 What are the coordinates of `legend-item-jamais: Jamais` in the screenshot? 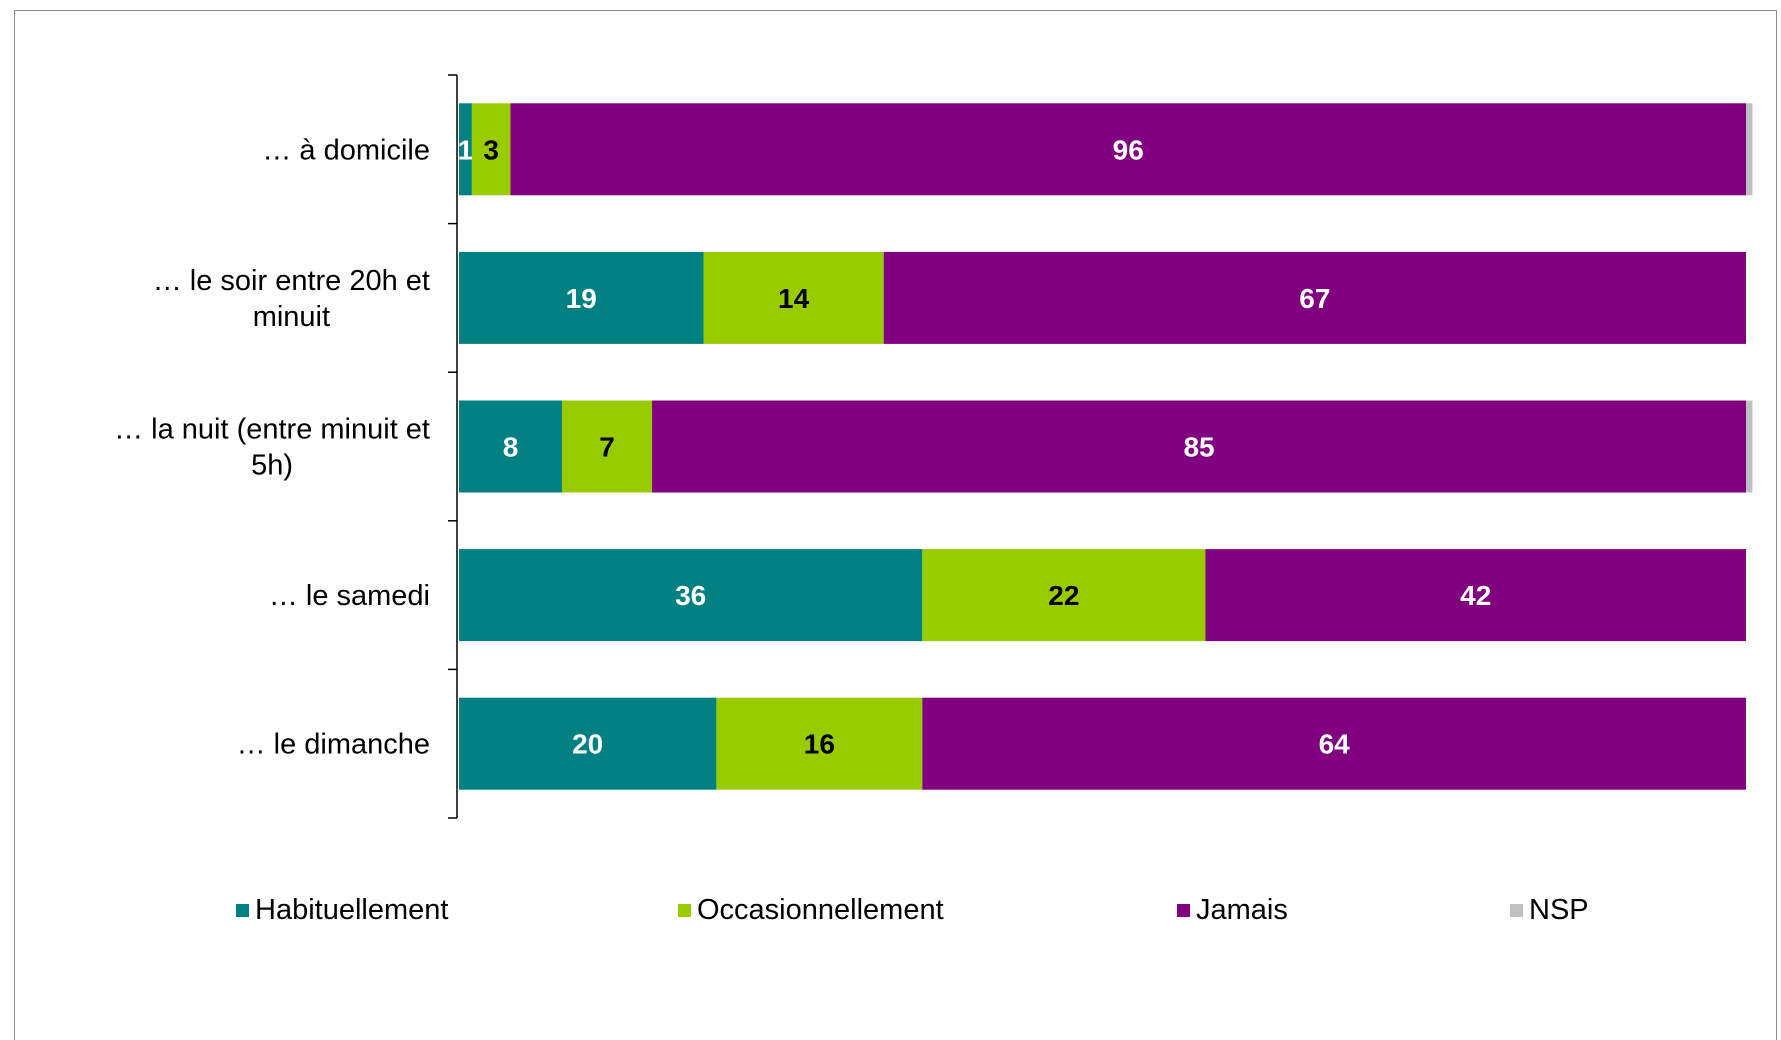 It's located at (1232, 910).